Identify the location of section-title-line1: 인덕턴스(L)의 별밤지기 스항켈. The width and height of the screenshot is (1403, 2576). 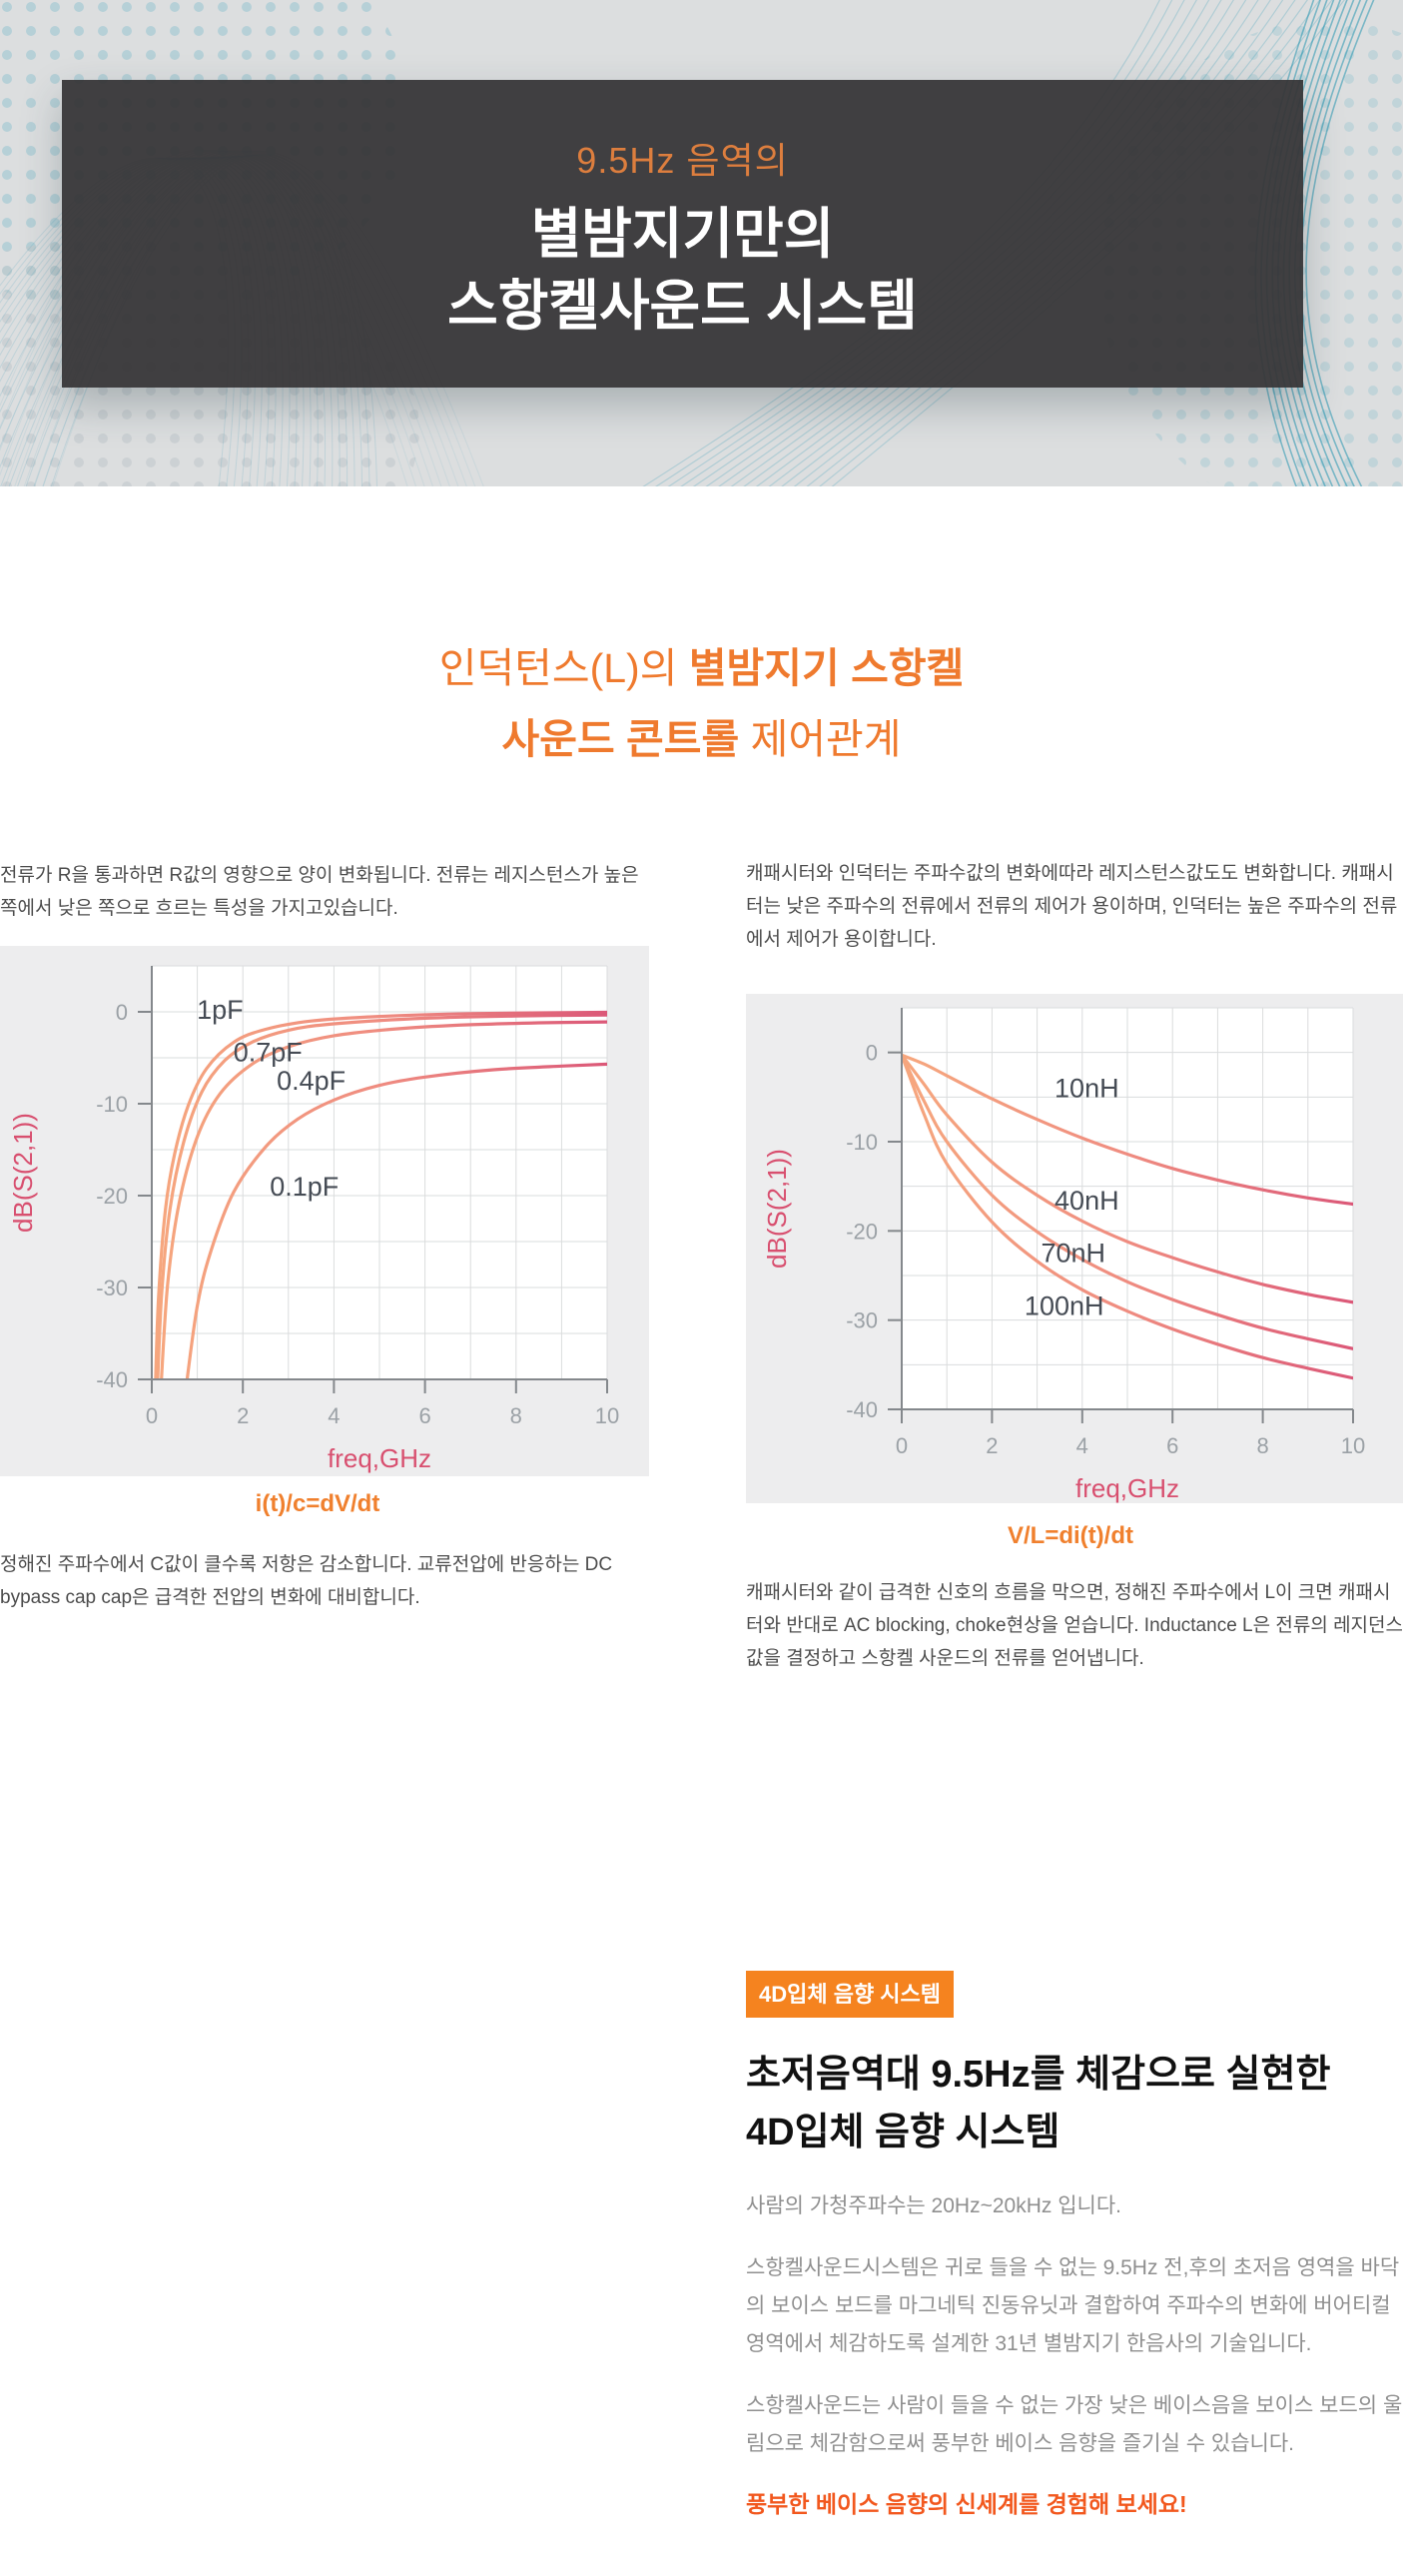
(701, 668).